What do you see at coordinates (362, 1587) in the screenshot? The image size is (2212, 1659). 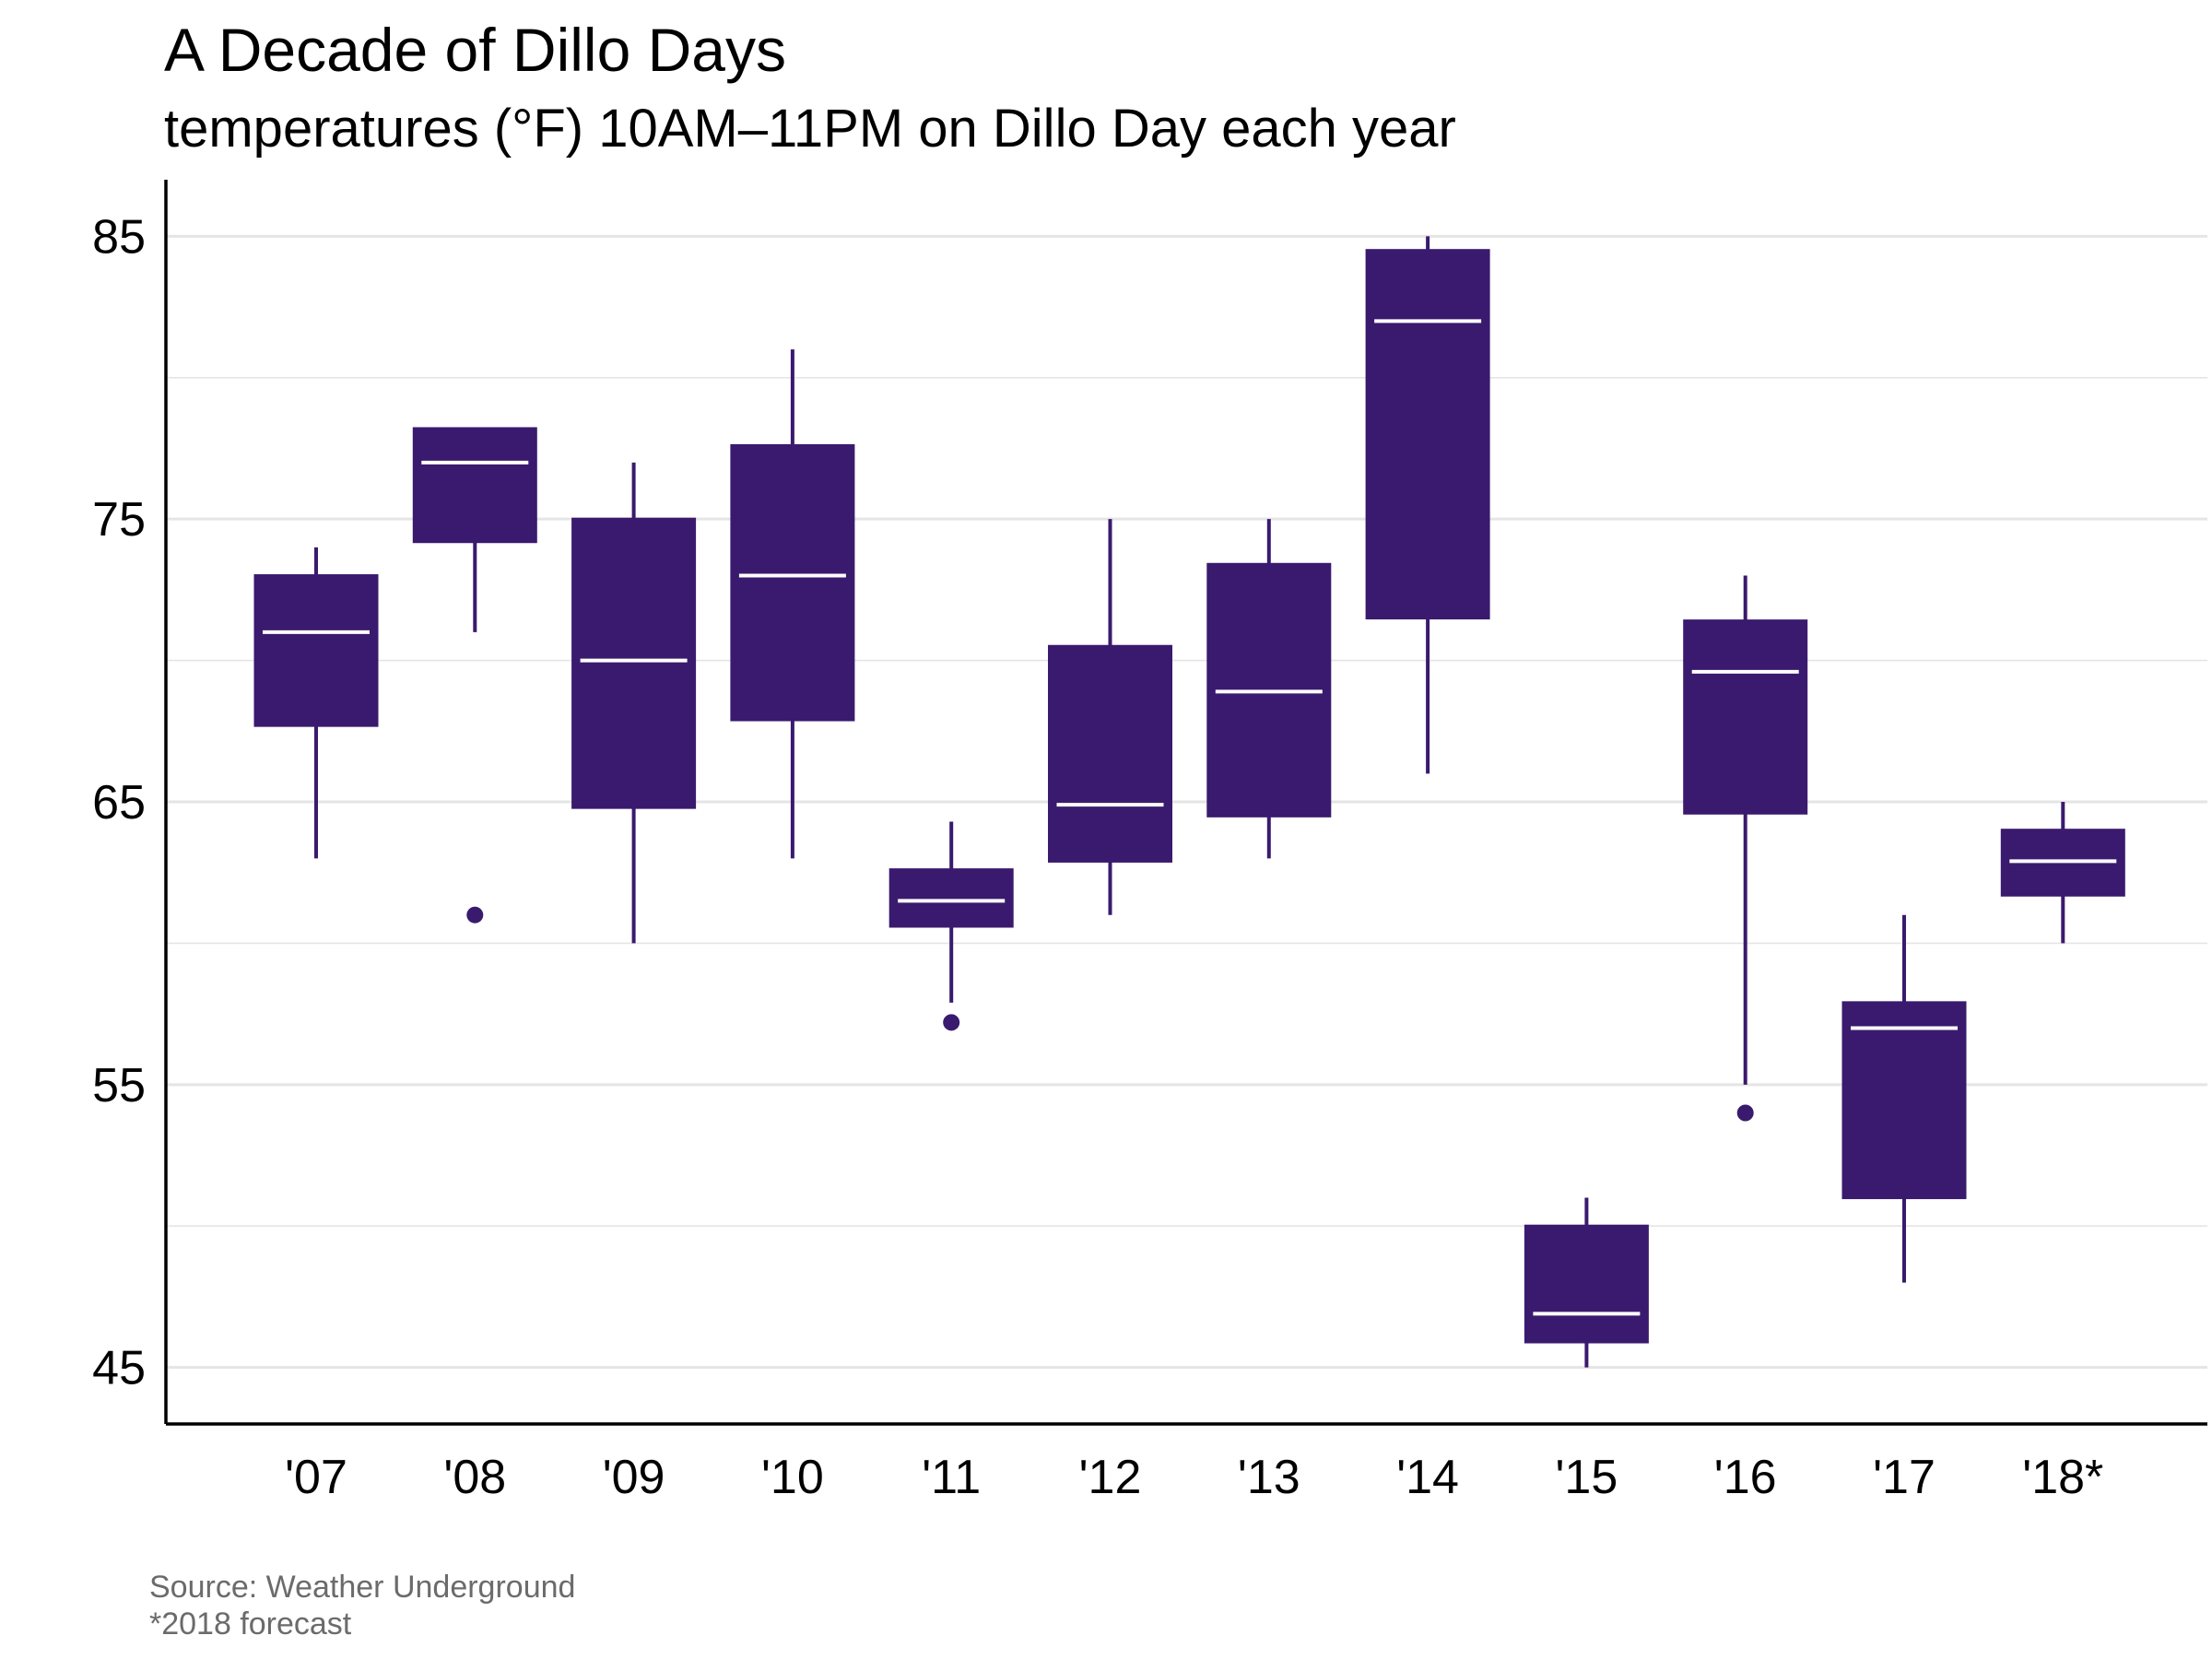 I see `caption-source: Source: Weather Underground` at bounding box center [362, 1587].